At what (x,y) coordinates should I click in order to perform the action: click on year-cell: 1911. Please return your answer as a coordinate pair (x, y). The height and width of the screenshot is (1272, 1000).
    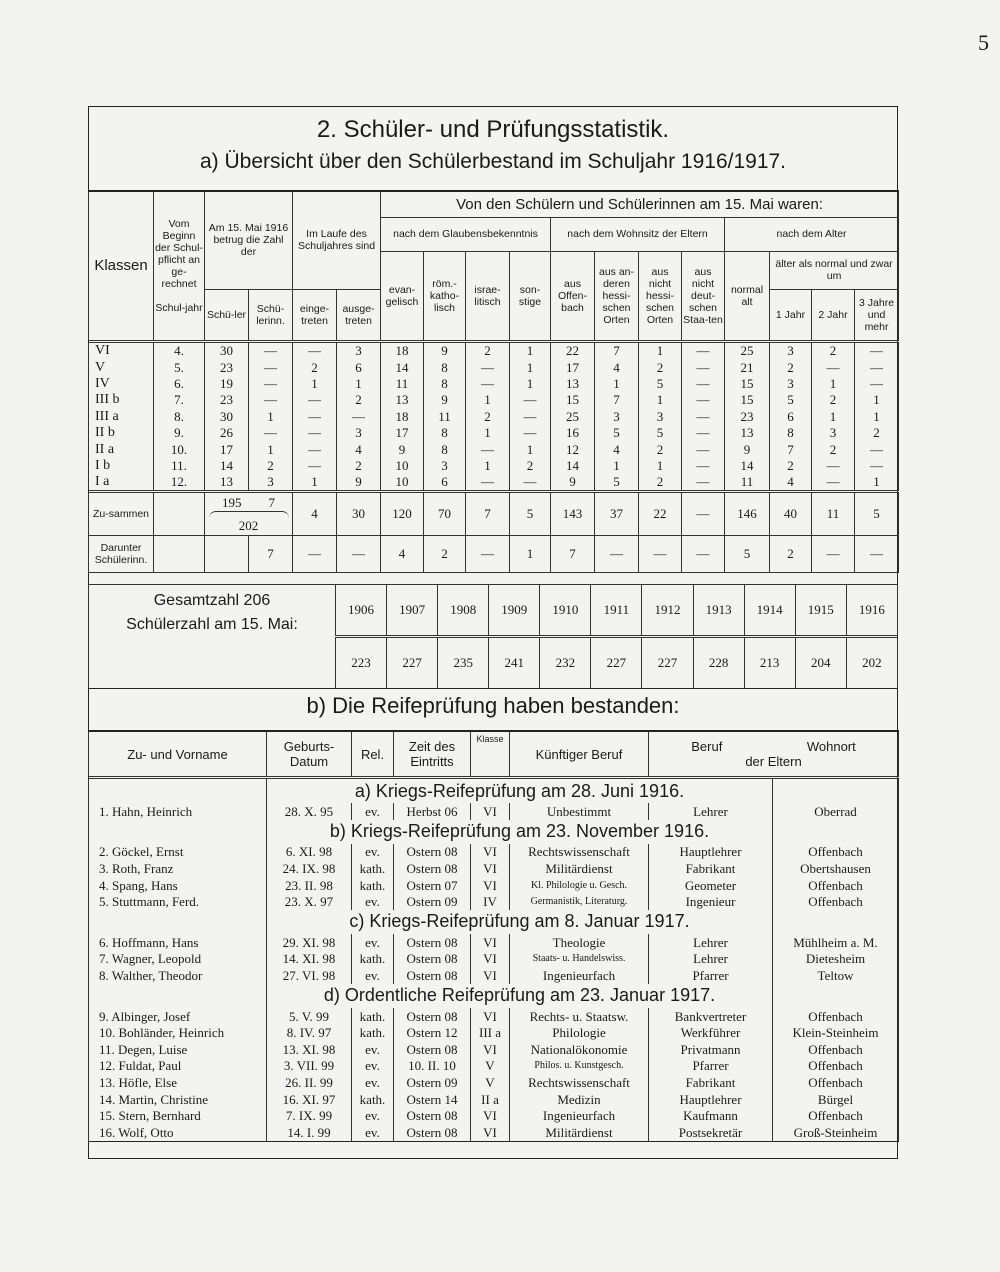
    Looking at the image, I should click on (616, 610).